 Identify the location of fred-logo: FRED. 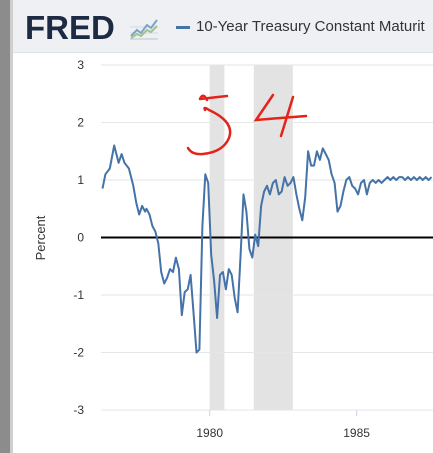
(70, 27).